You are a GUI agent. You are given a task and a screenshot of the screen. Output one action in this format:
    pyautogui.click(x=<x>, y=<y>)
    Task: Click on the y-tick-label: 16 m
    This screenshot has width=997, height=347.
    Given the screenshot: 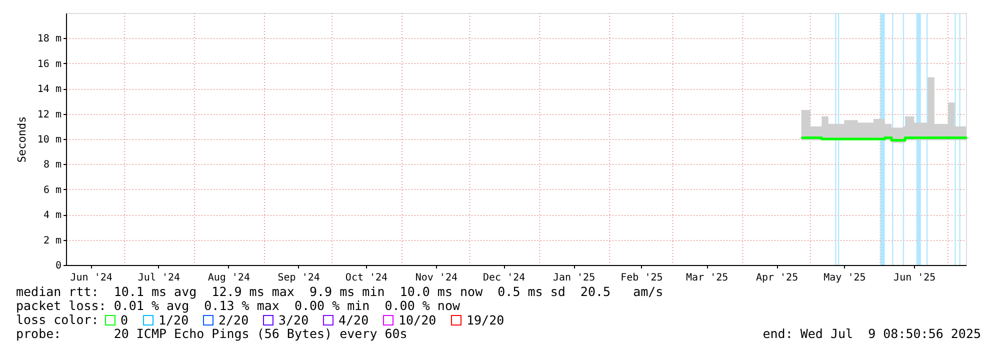 What is the action you would take?
    pyautogui.click(x=49, y=64)
    